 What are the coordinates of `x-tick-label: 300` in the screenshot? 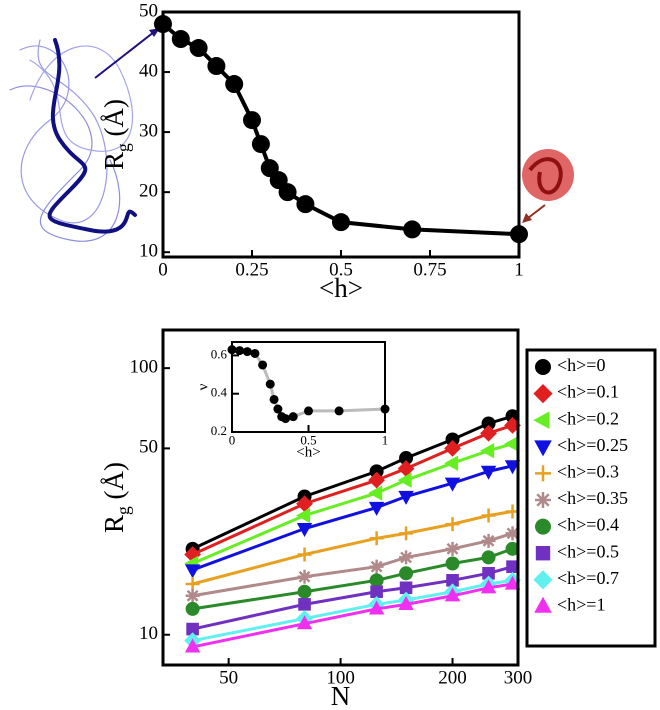 It's located at (518, 678).